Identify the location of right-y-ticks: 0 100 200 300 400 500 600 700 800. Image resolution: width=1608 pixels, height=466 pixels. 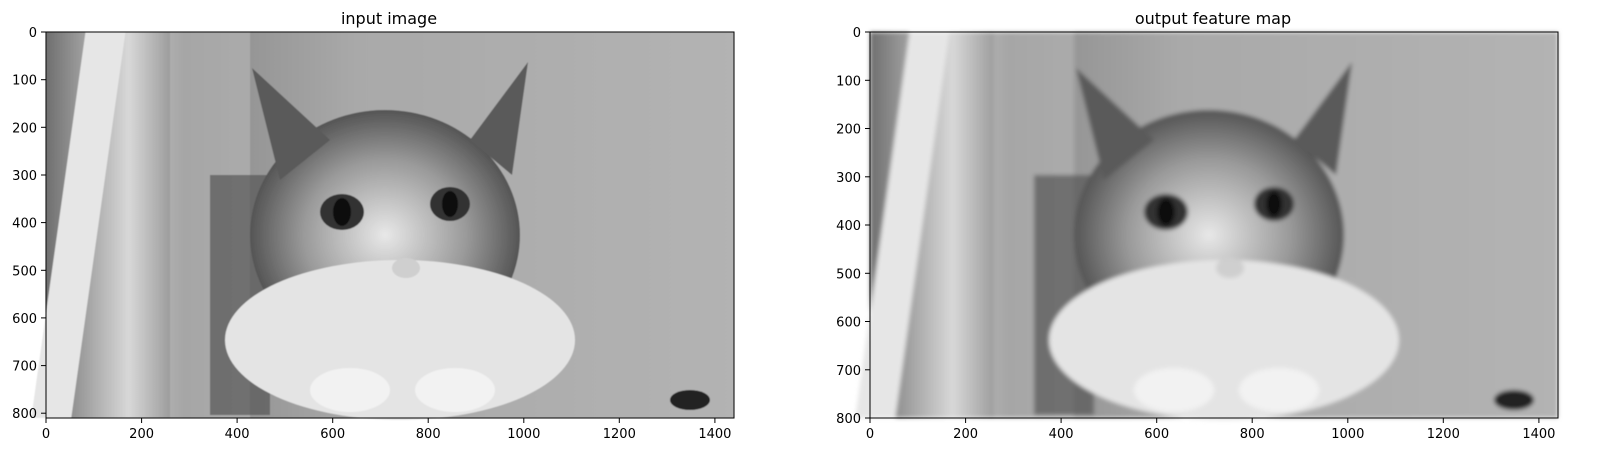
(853, 226).